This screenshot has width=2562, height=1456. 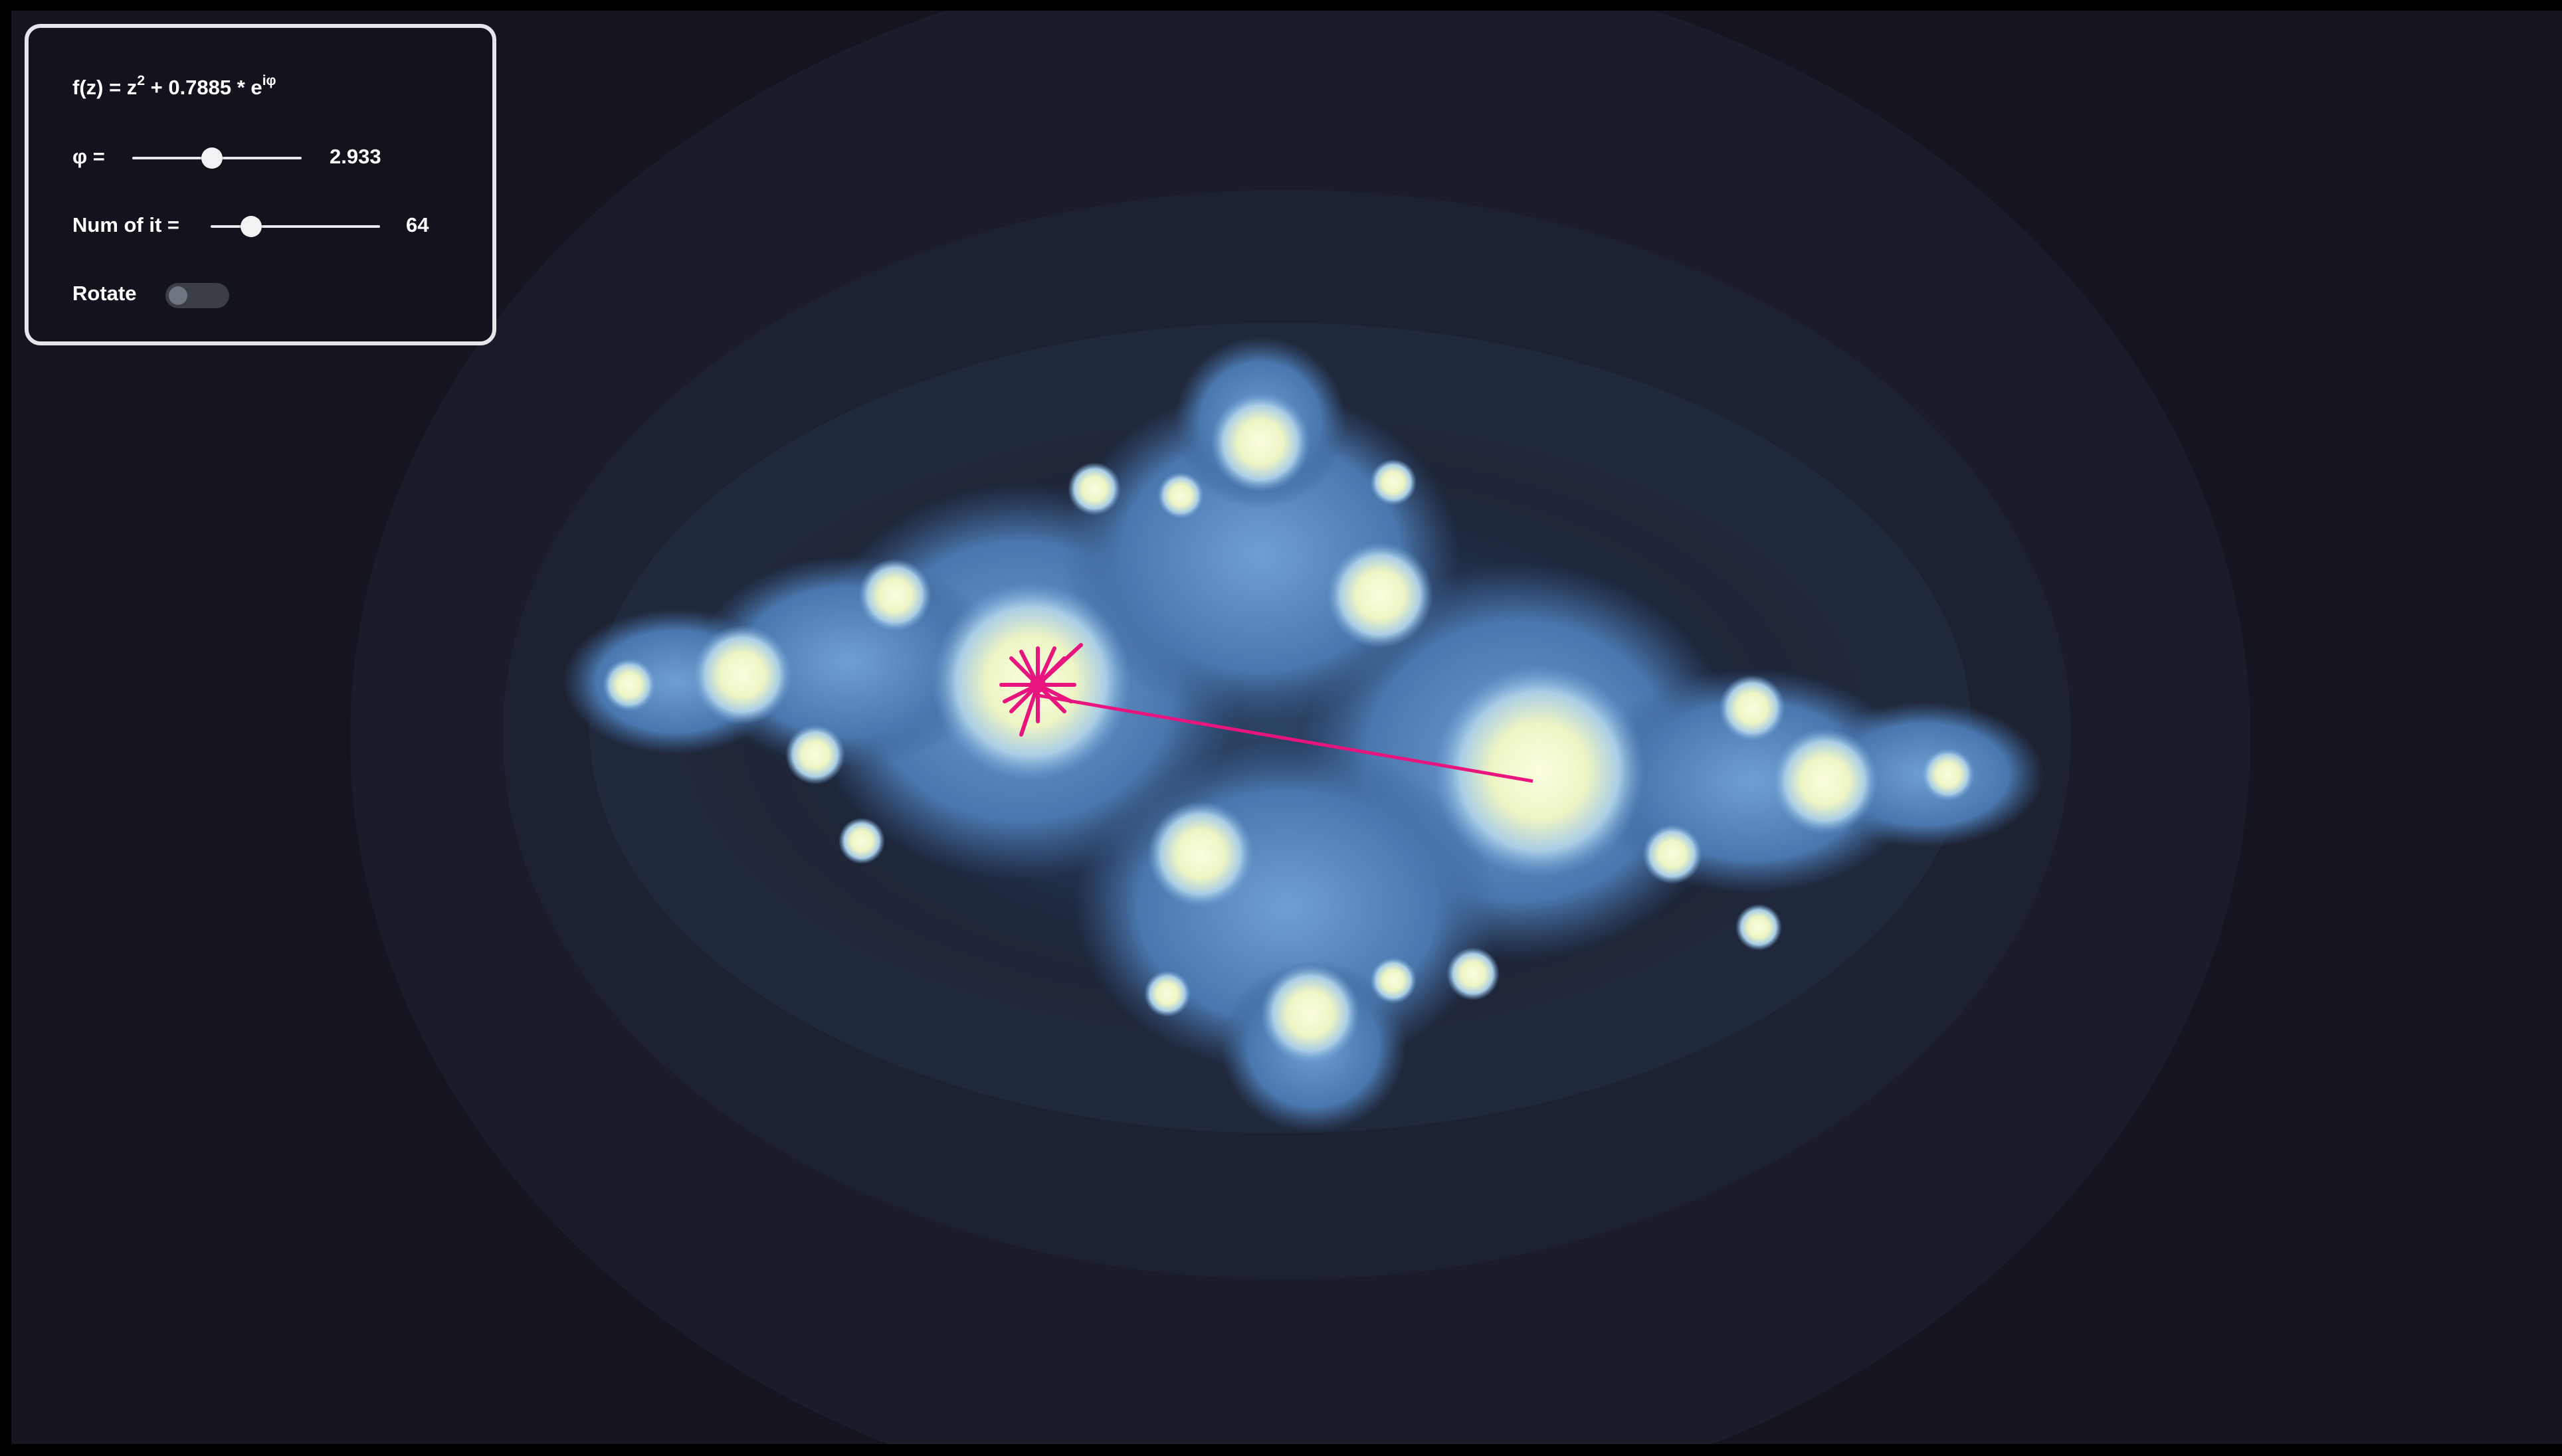 I want to click on phi-row: φ = 2.933, so click(x=245, y=157).